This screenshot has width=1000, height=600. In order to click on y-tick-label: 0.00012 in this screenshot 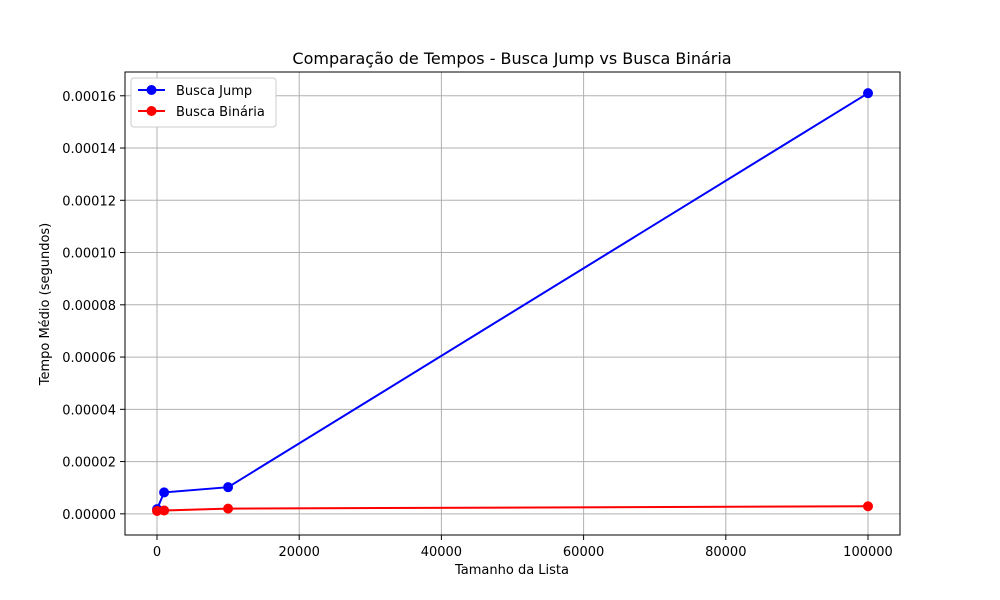, I will do `click(89, 201)`.